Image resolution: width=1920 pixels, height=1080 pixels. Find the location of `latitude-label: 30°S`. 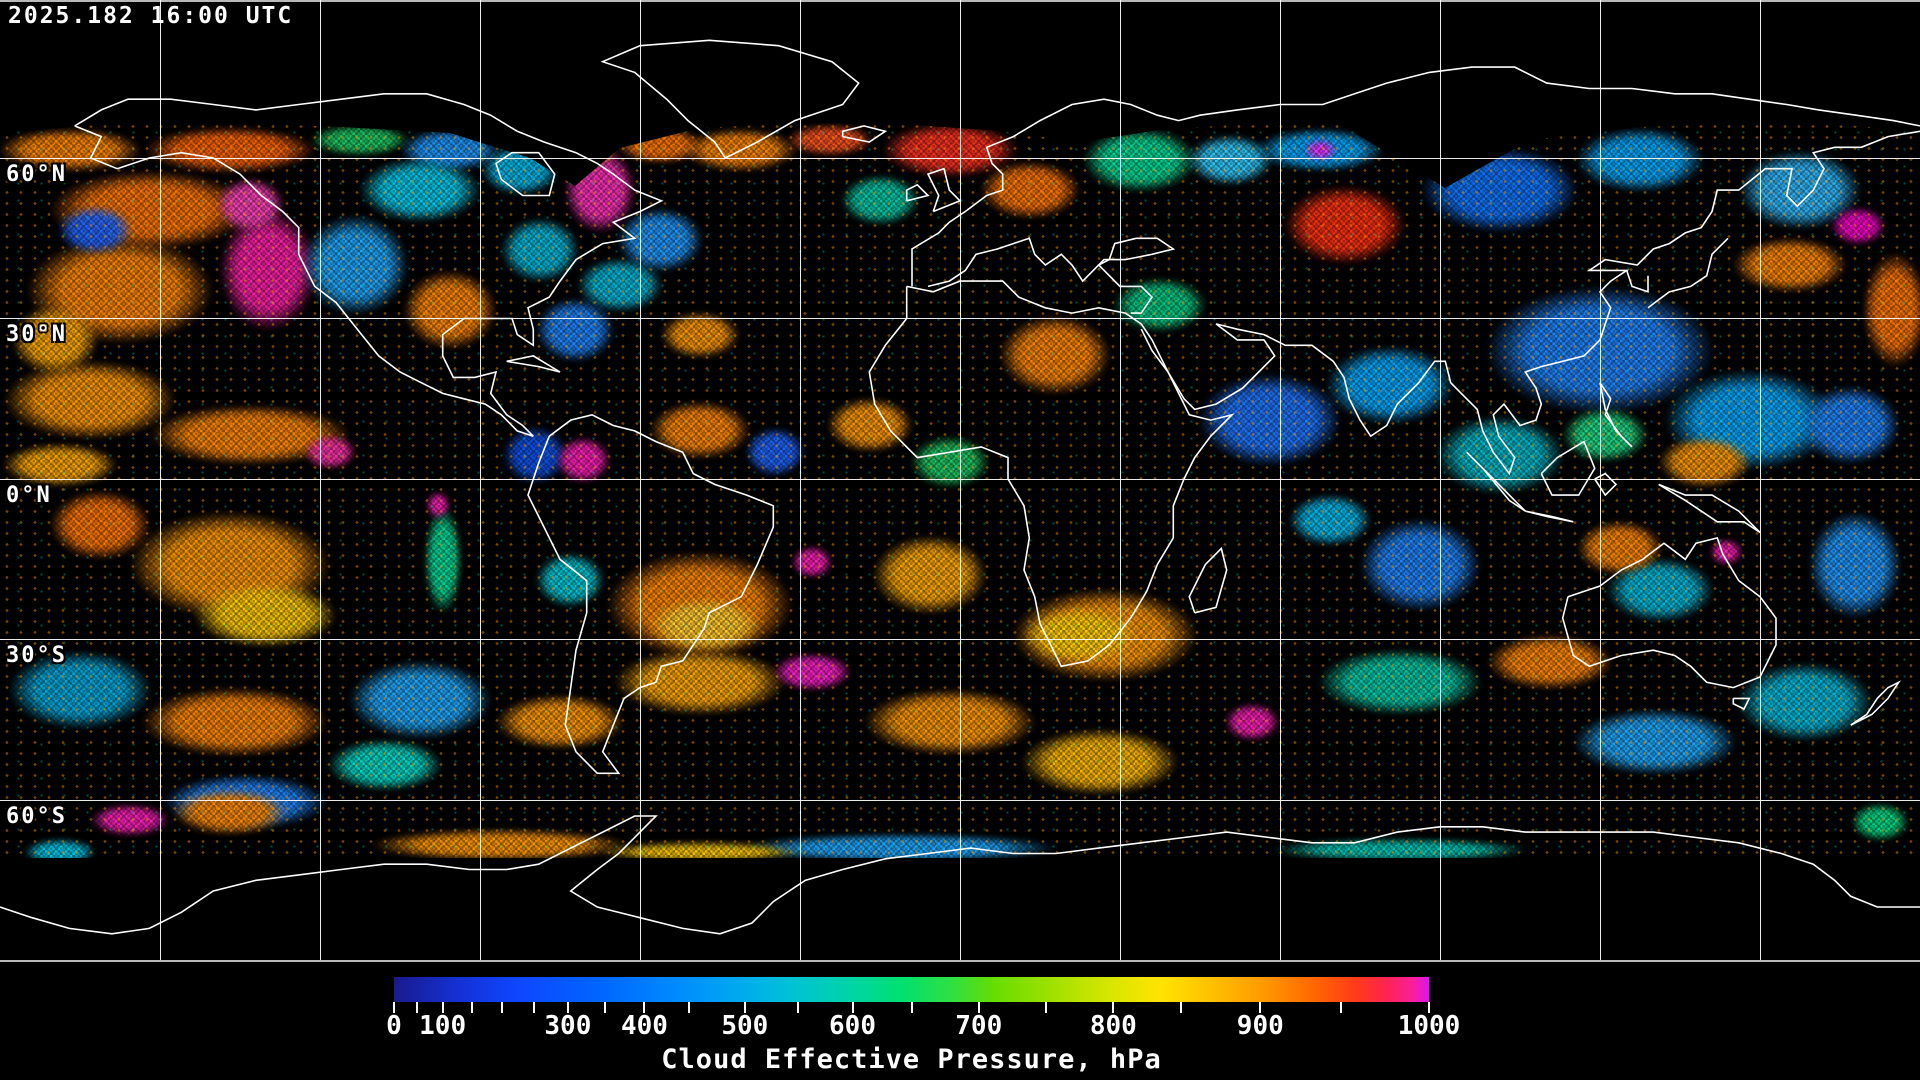

latitude-label: 30°S is located at coordinates (36, 655).